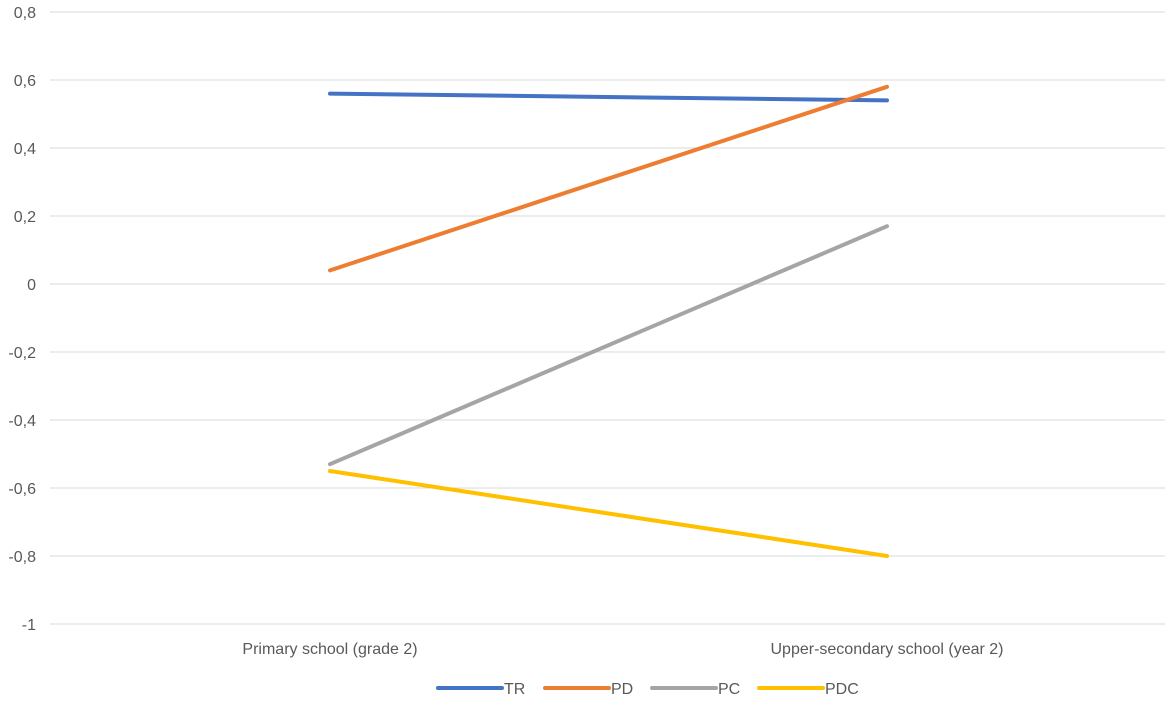  Describe the element at coordinates (622, 689) in the screenshot. I see `legend-label: PD` at that location.